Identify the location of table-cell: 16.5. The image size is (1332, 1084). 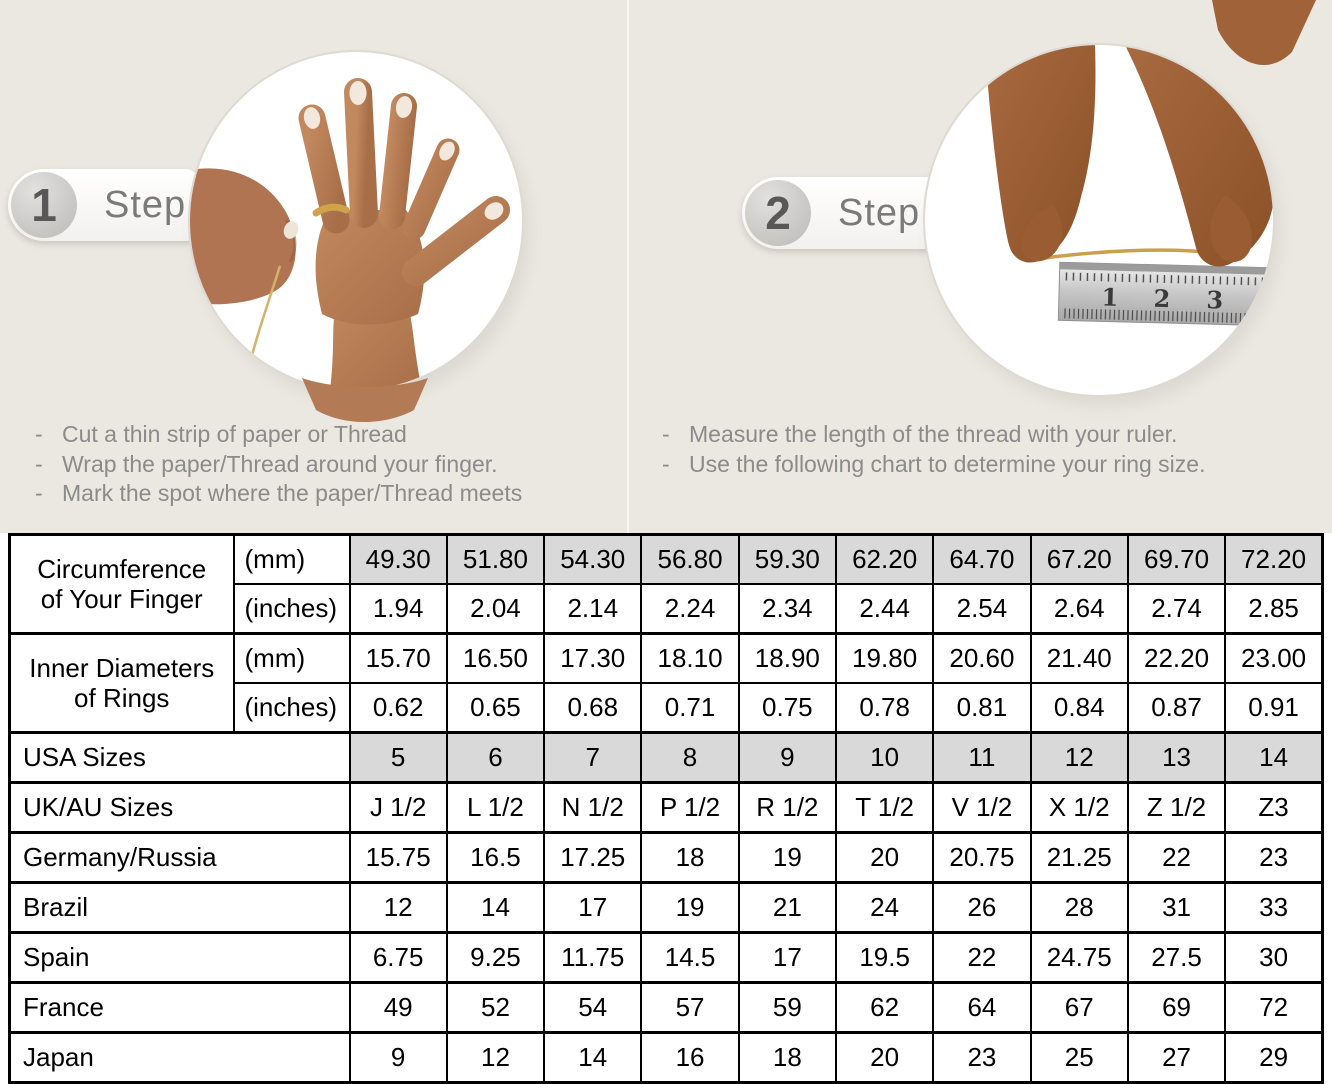
(495, 857).